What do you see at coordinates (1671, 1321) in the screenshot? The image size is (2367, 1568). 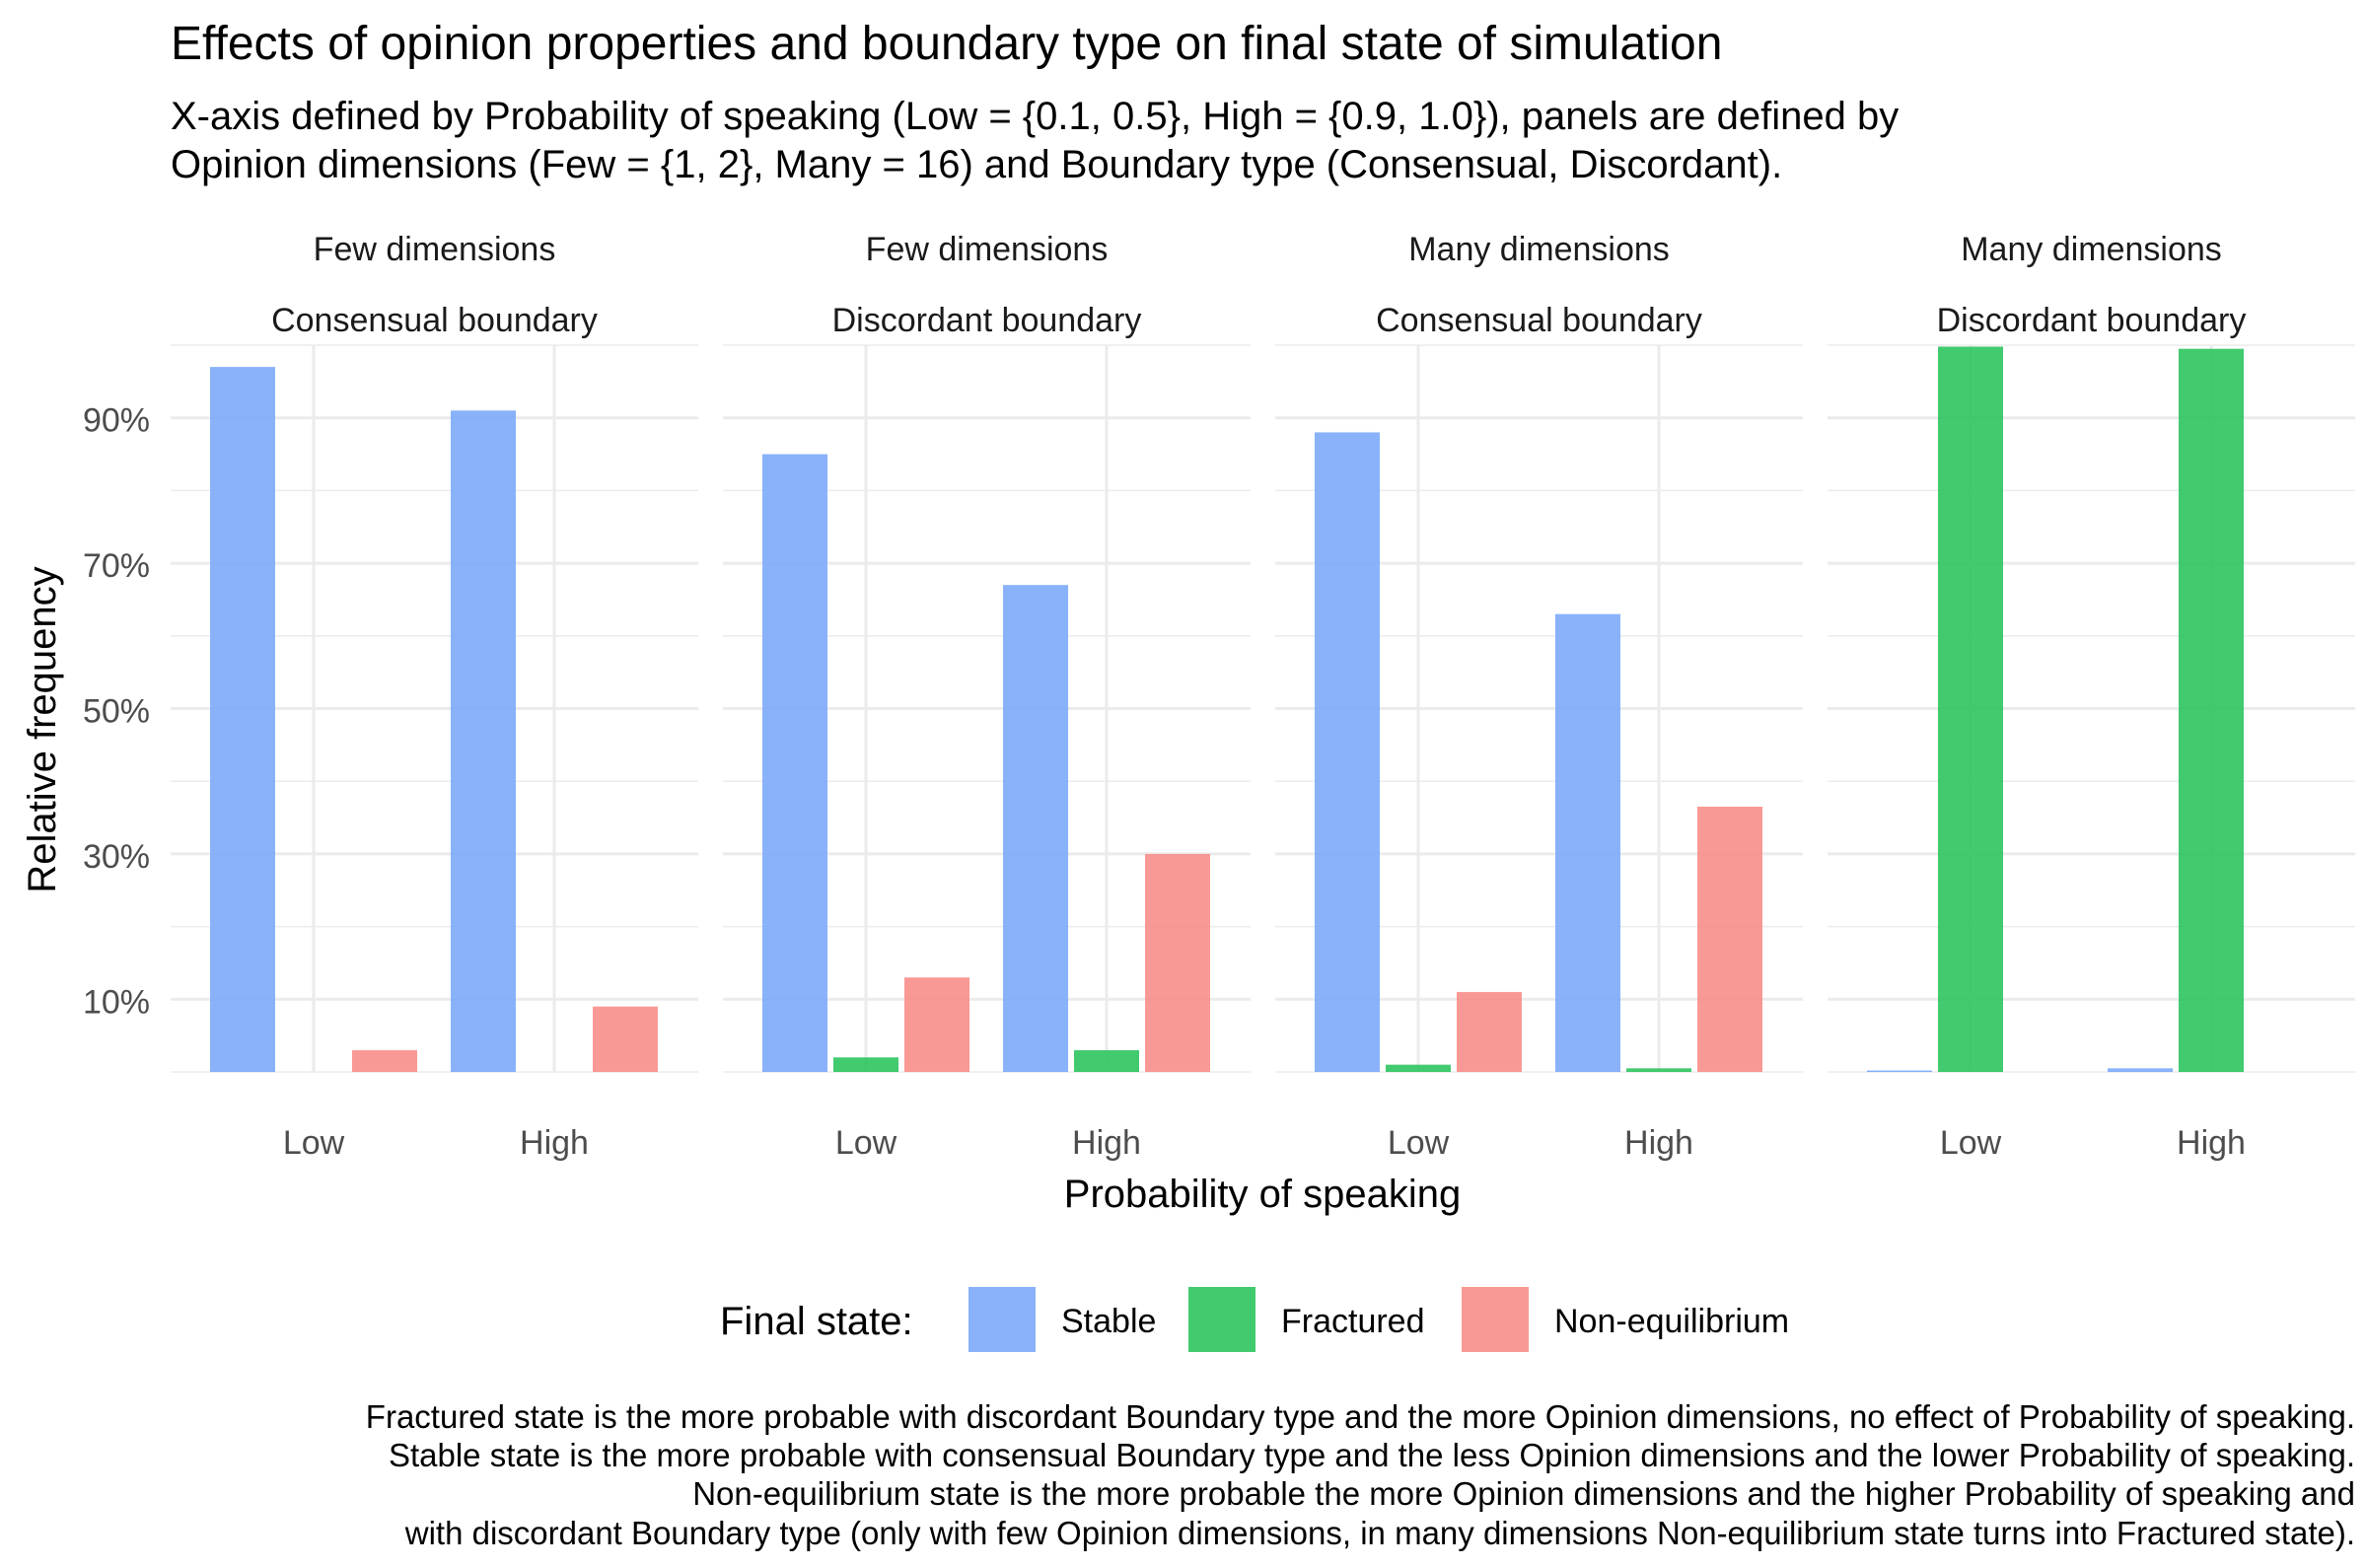 I see `legend-label: Non-equilibrium` at bounding box center [1671, 1321].